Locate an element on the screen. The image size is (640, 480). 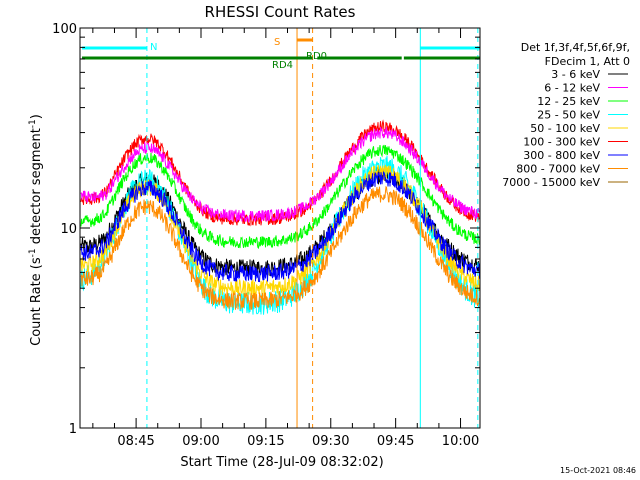
y-tick-label: 10 is located at coordinates (68, 229).